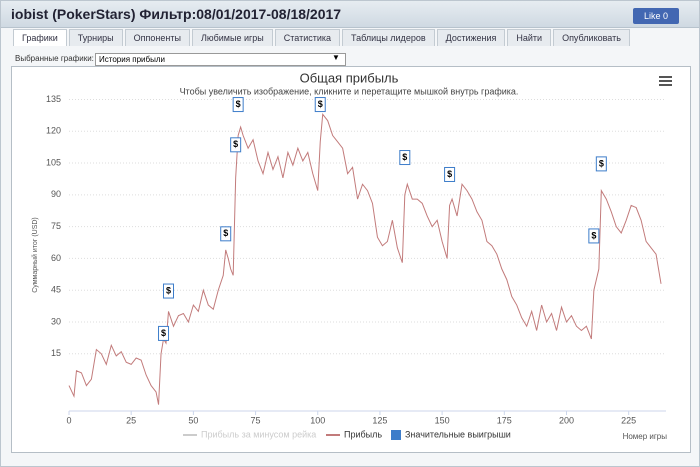 Image resolution: width=700 pixels, height=467 pixels. Describe the element at coordinates (379, 420) in the screenshot. I see `x-tick-label: 125` at that location.